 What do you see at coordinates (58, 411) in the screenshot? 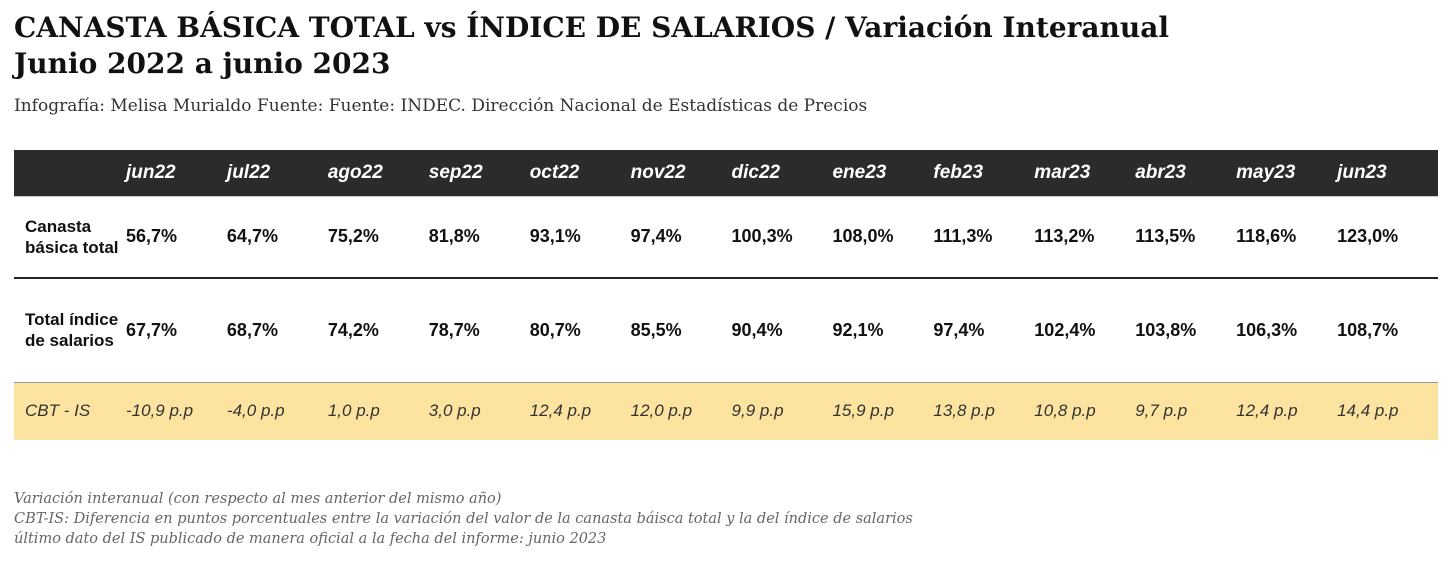
I see `row-label: CBT - IS` at bounding box center [58, 411].